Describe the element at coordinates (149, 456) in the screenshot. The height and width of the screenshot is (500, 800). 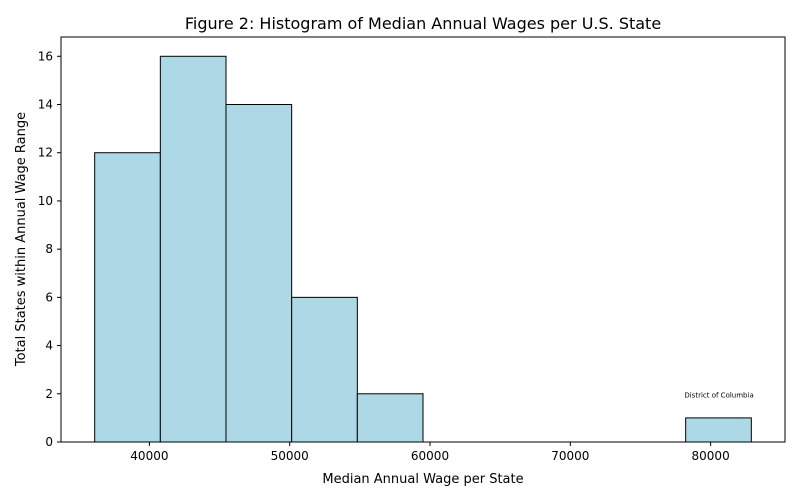
I see `x-tick-label-0: 40000` at that location.